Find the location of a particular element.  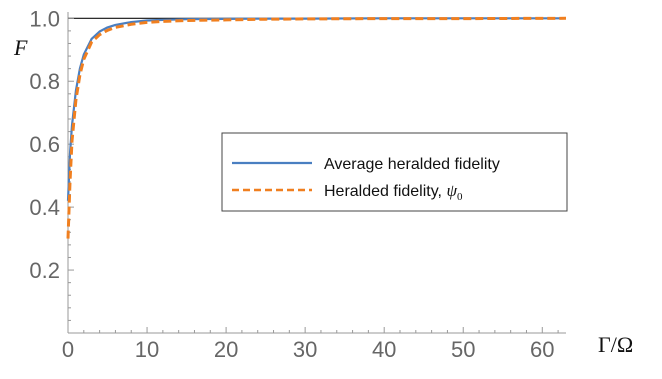

legend-label-psi0-subscript: 0 is located at coordinates (460, 197).